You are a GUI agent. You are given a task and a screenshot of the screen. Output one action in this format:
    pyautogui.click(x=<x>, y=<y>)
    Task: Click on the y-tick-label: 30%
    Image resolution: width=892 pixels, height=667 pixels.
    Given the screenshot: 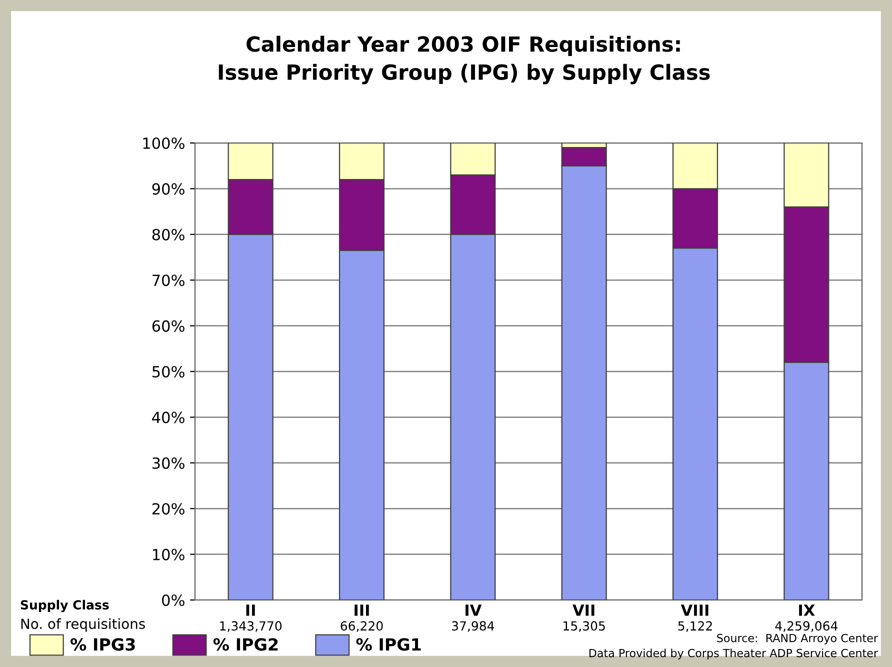 What is the action you would take?
    pyautogui.click(x=168, y=463)
    